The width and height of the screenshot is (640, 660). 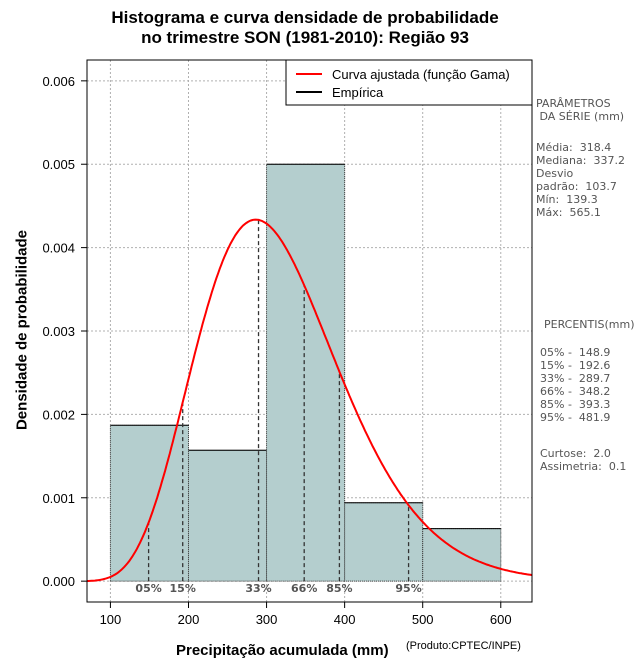 I want to click on legend-box, so click(x=409, y=82).